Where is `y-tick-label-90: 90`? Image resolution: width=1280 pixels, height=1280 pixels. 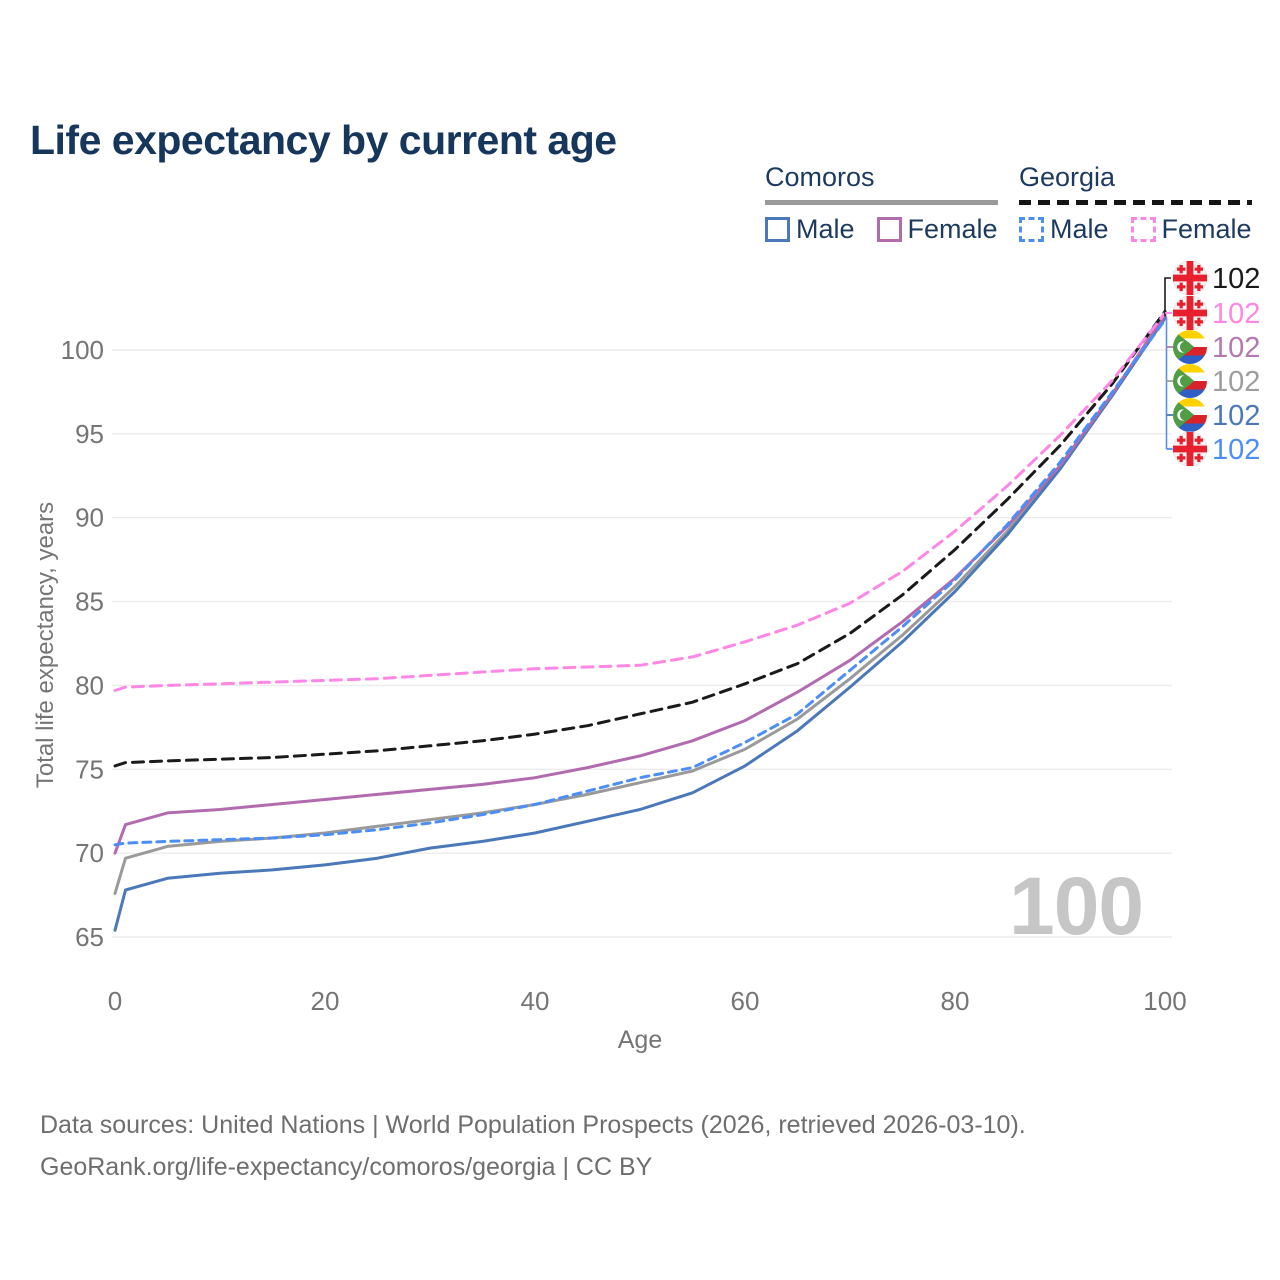
y-tick-label-90: 90 is located at coordinates (89, 518).